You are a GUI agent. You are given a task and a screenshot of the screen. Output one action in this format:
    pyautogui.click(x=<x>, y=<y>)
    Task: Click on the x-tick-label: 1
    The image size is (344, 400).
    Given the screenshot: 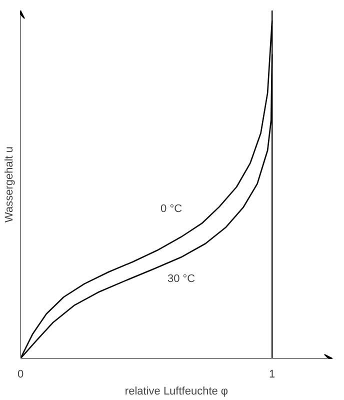 What is the action you would take?
    pyautogui.click(x=272, y=374)
    